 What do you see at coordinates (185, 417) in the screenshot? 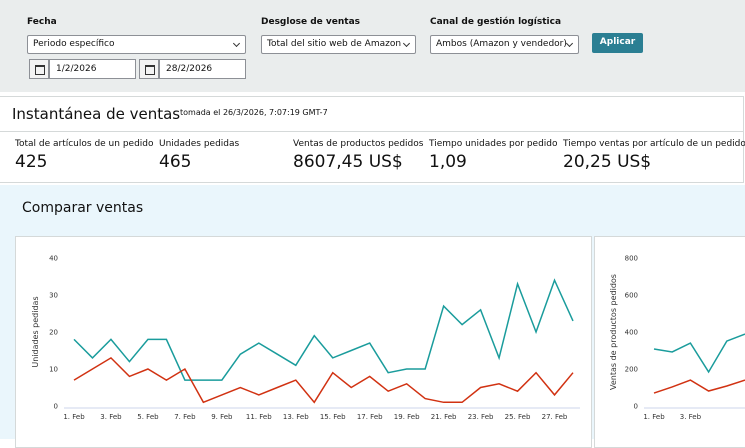
I see `x-tick-label: 7. Feb` at bounding box center [185, 417].